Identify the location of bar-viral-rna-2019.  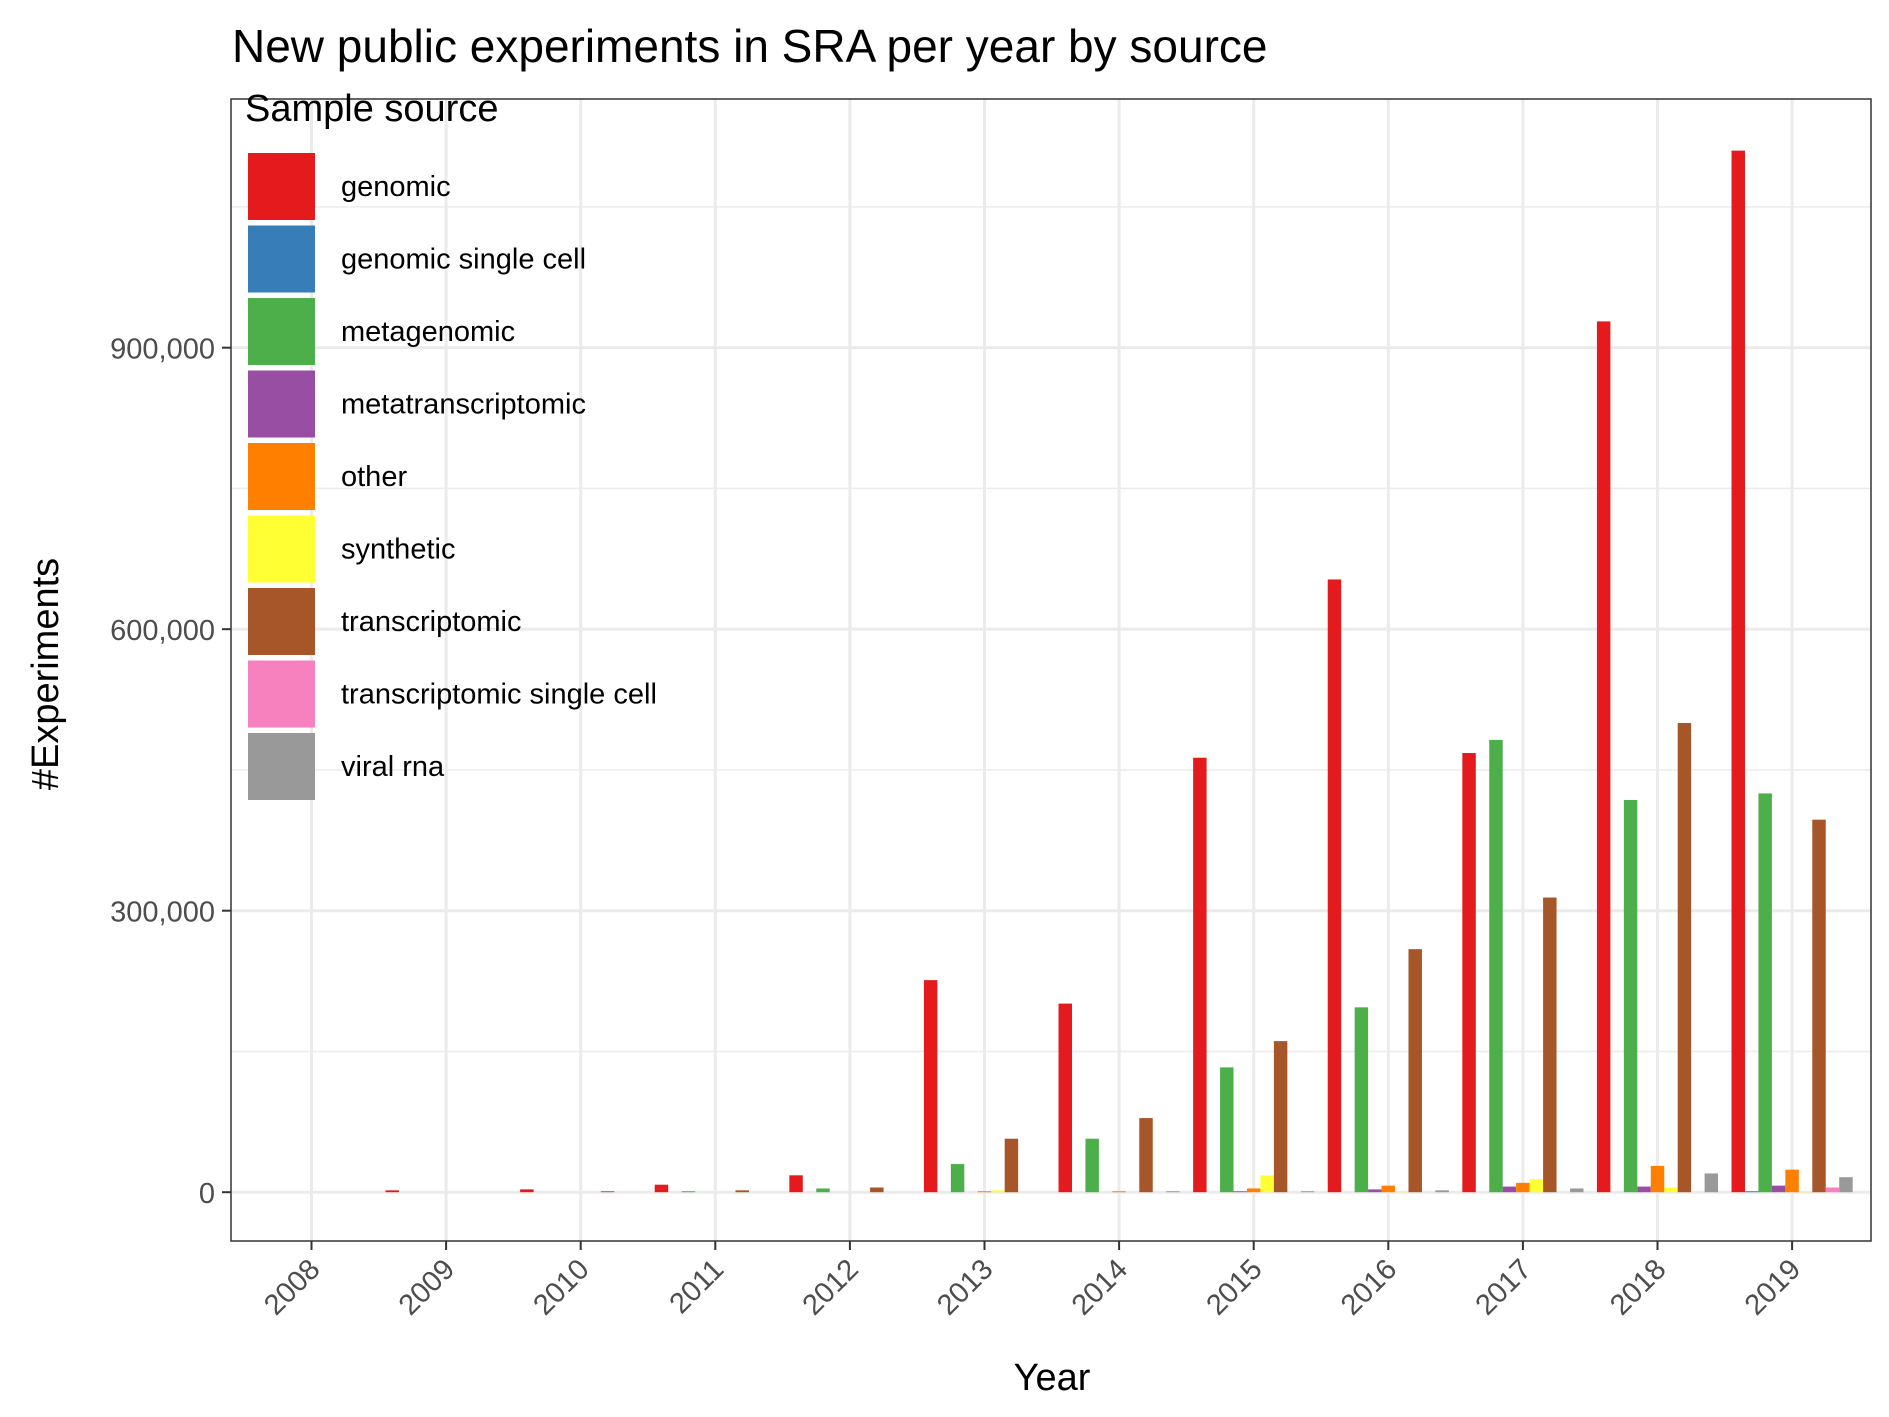
(1846, 1185).